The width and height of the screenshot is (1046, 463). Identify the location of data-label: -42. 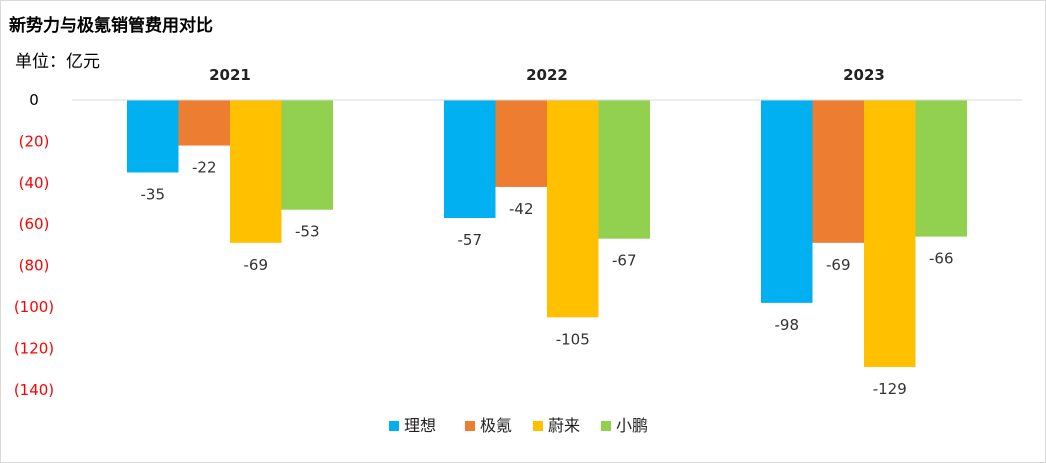
(521, 209).